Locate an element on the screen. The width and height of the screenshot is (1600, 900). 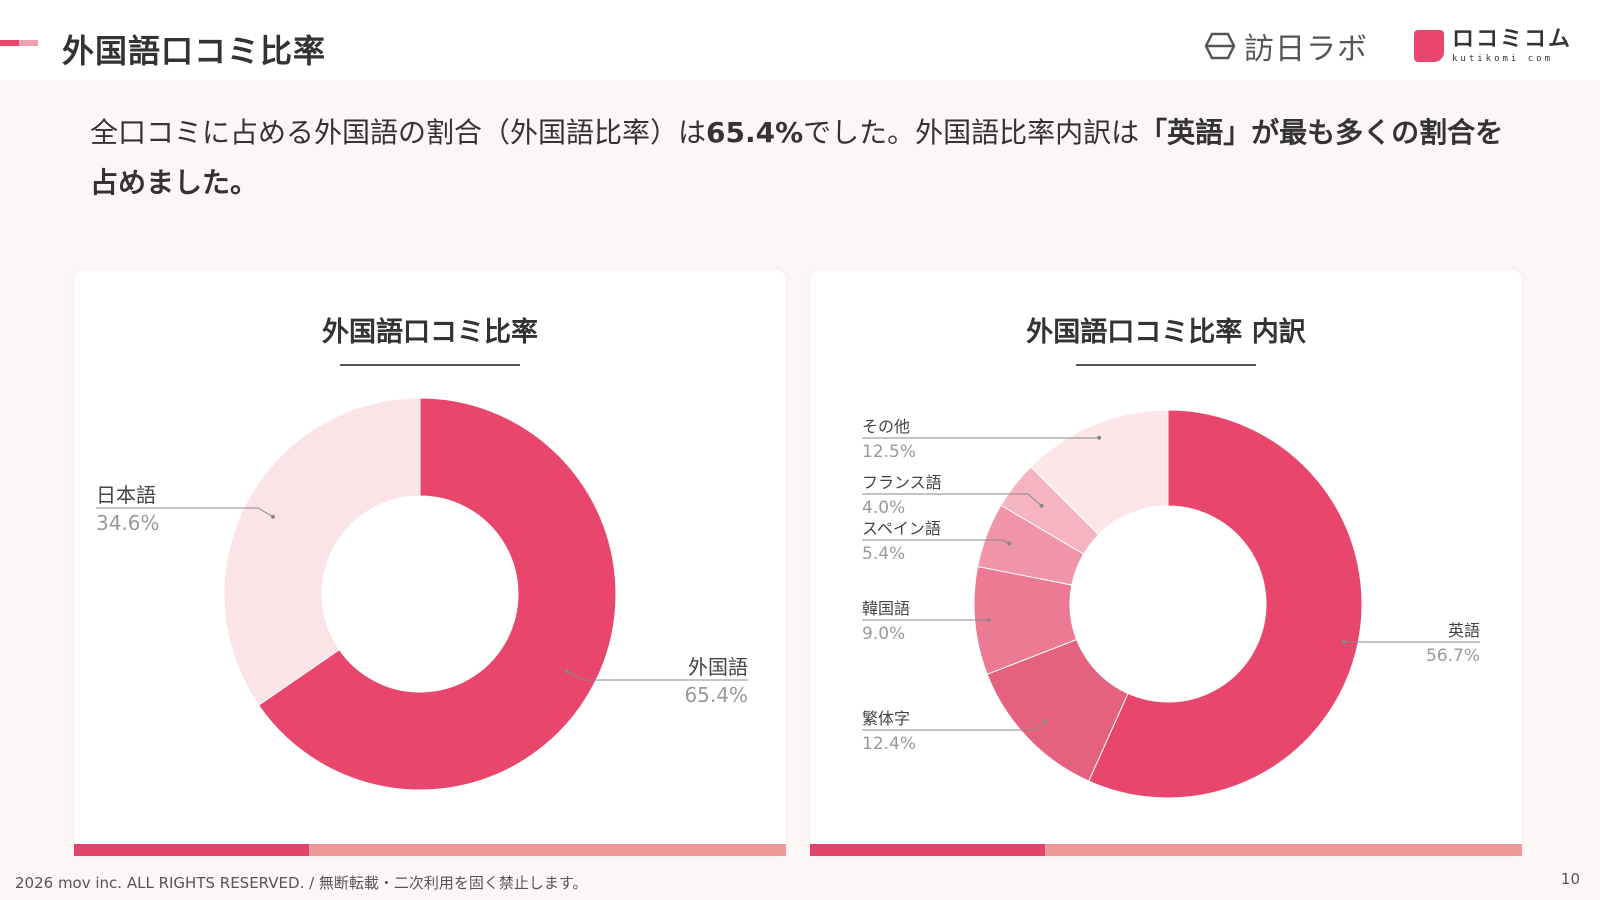
slice-label-1: 繁体字 is located at coordinates (886, 718).